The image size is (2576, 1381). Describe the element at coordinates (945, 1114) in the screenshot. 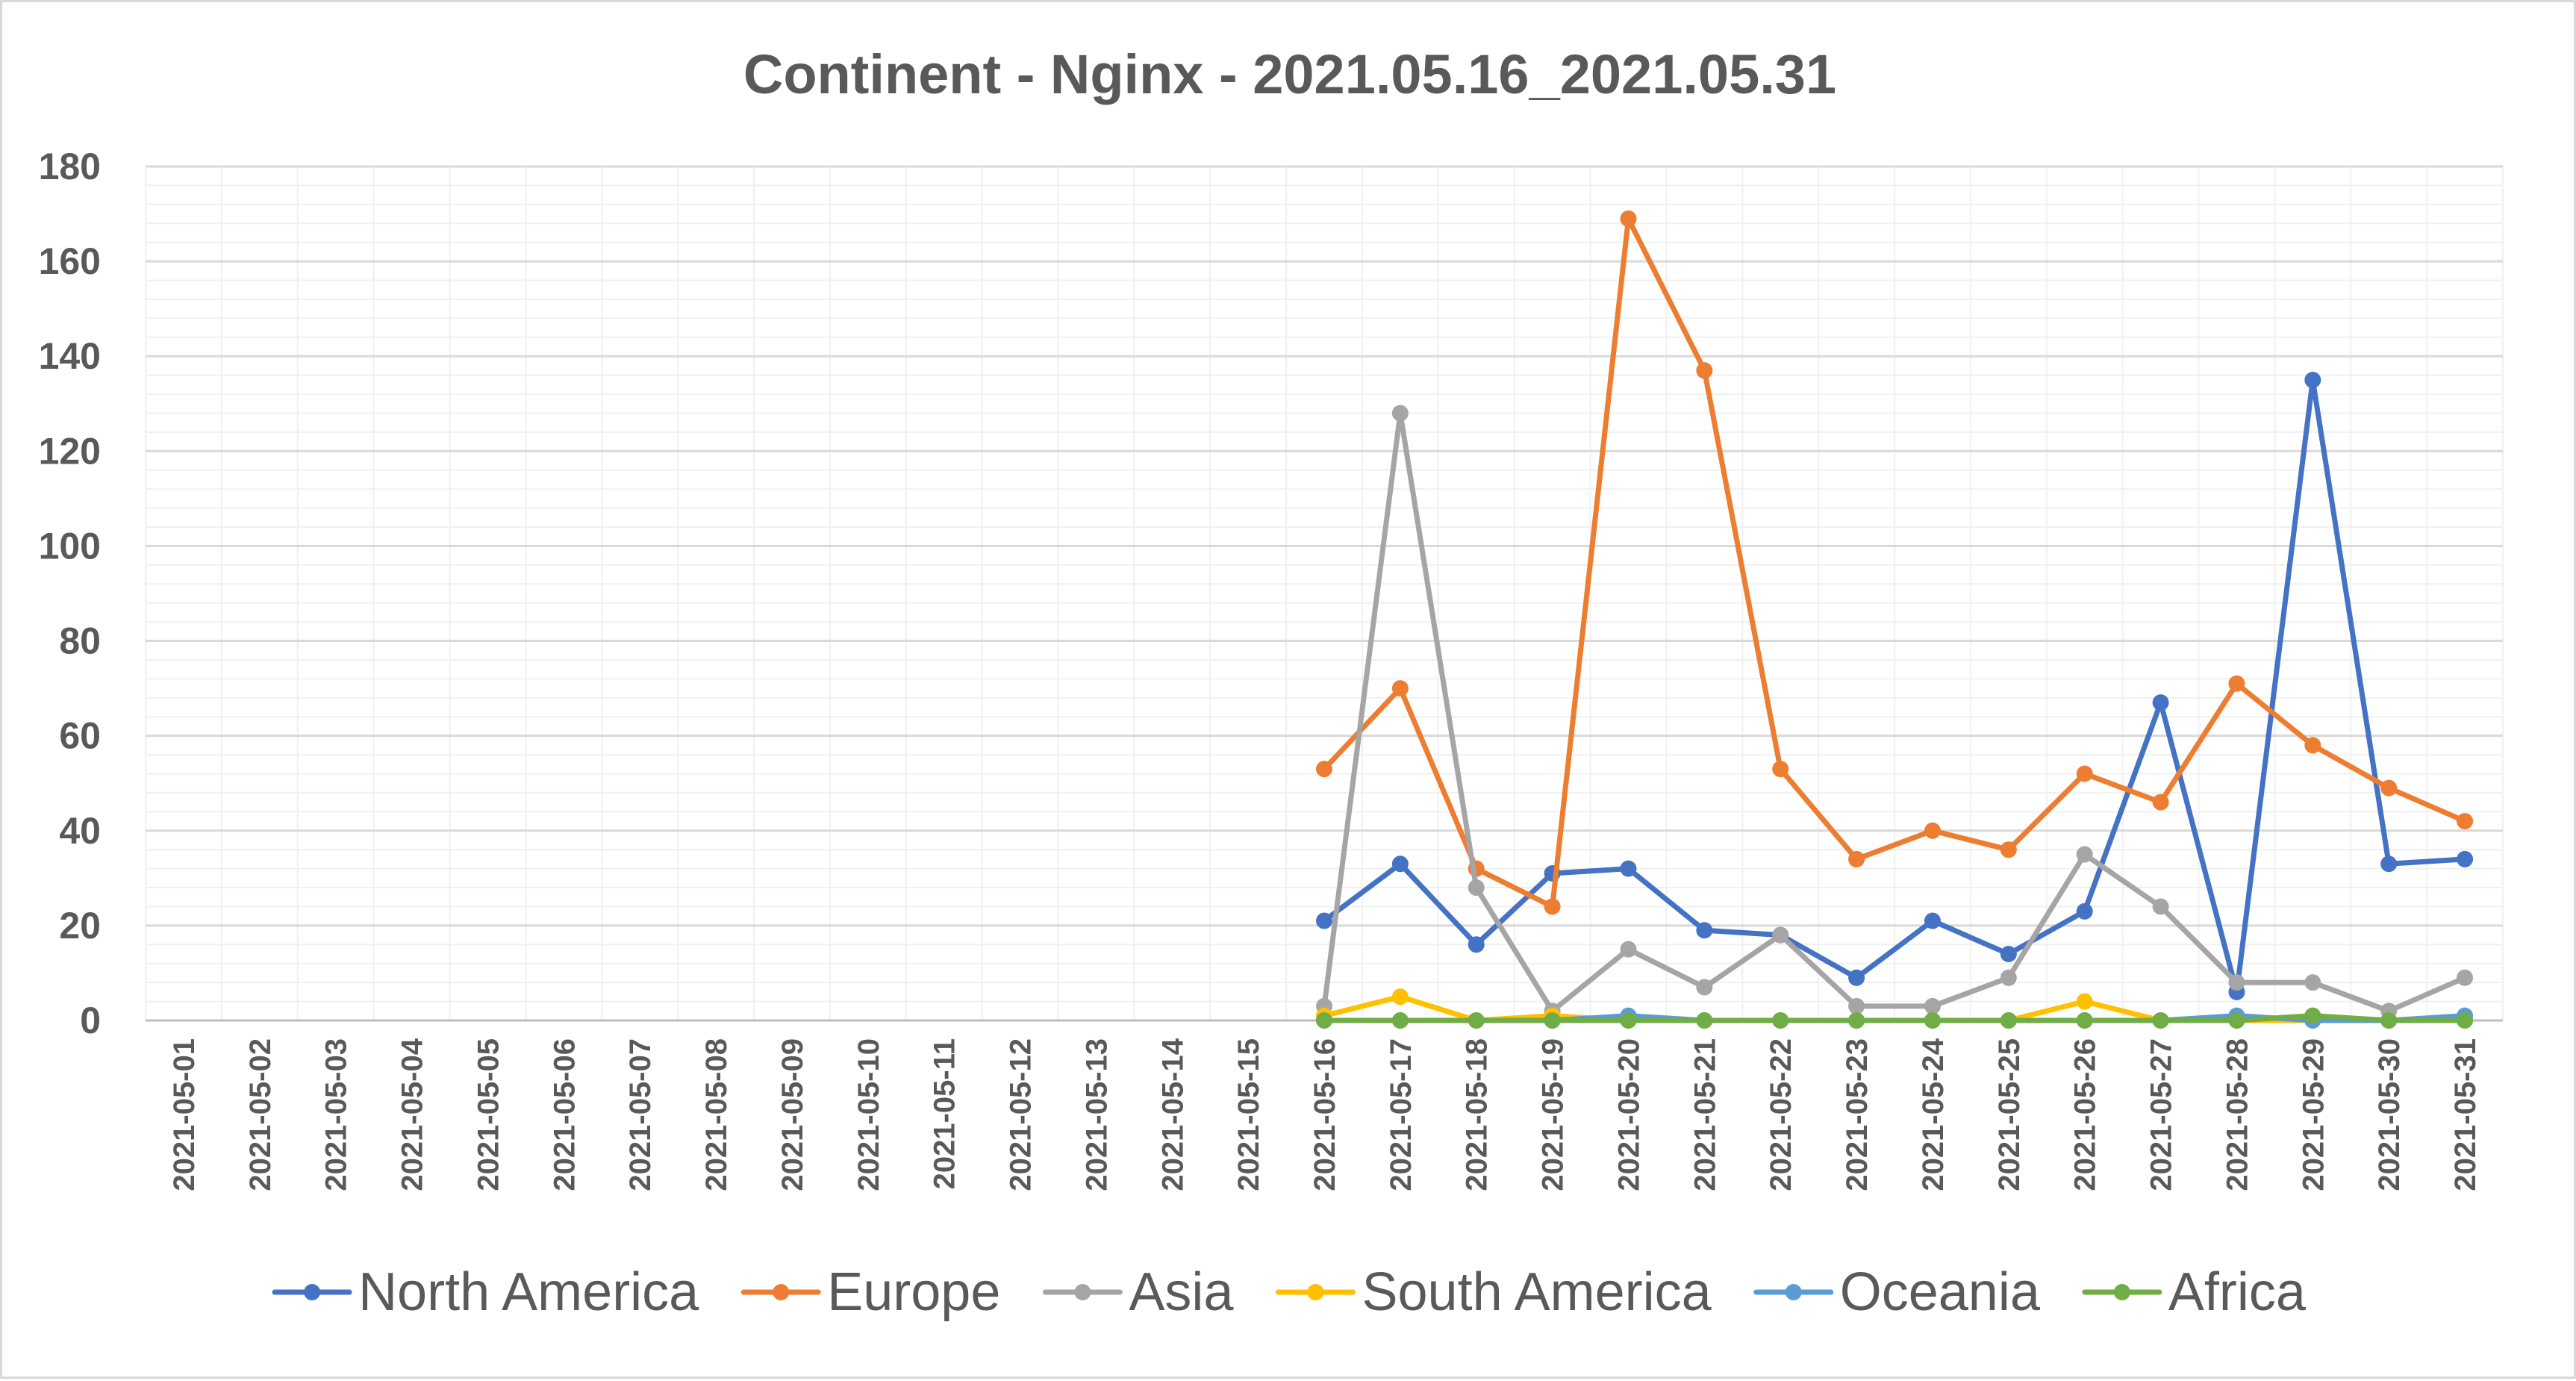

I see `x-tick-label: 2021-05-11` at that location.